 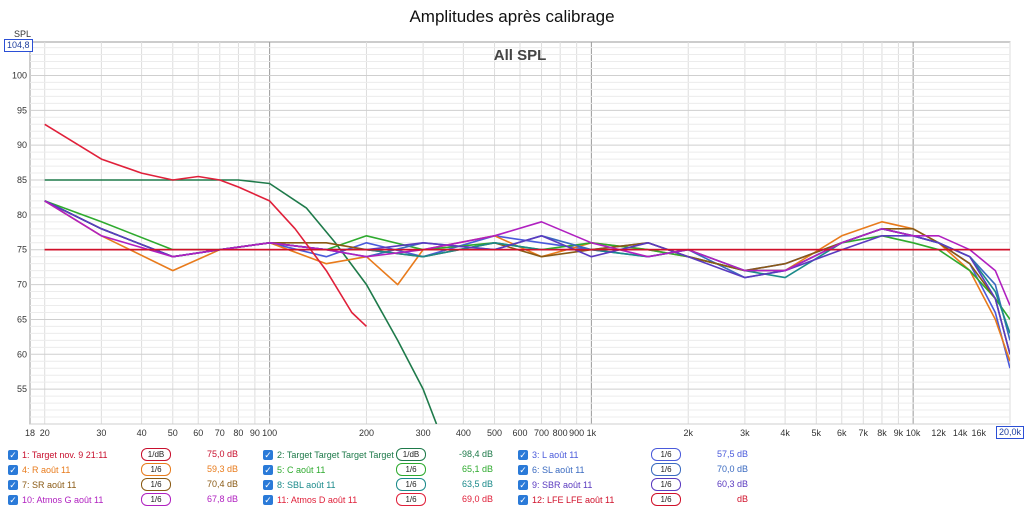 I want to click on legend-item: ✓ 7: SR août 11, so click(x=42, y=484).